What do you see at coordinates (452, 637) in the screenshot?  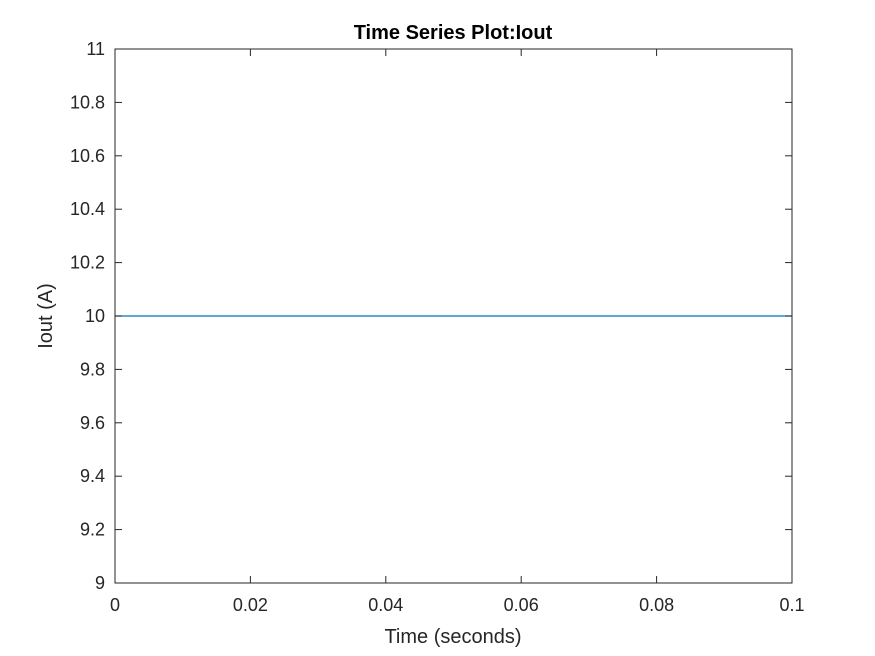 I see `x-axis-label: Time (seconds)` at bounding box center [452, 637].